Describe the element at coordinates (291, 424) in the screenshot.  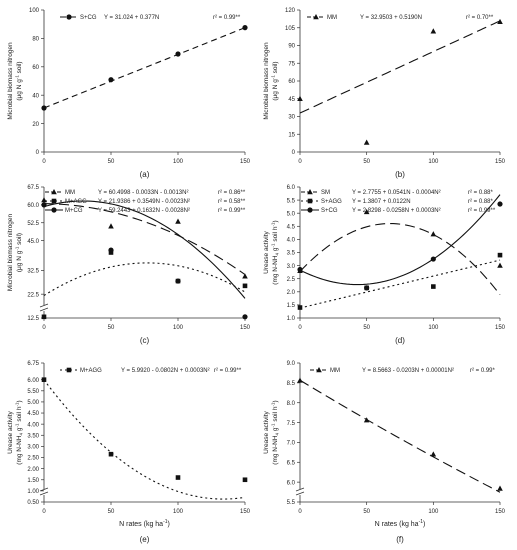
I see `y-tick-label: 7.5` at that location.